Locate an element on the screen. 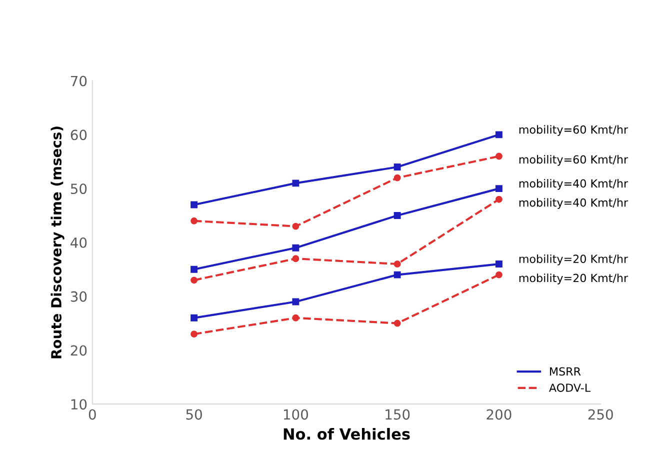 The width and height of the screenshot is (660, 449). x-tick-label: 100 is located at coordinates (296, 414).